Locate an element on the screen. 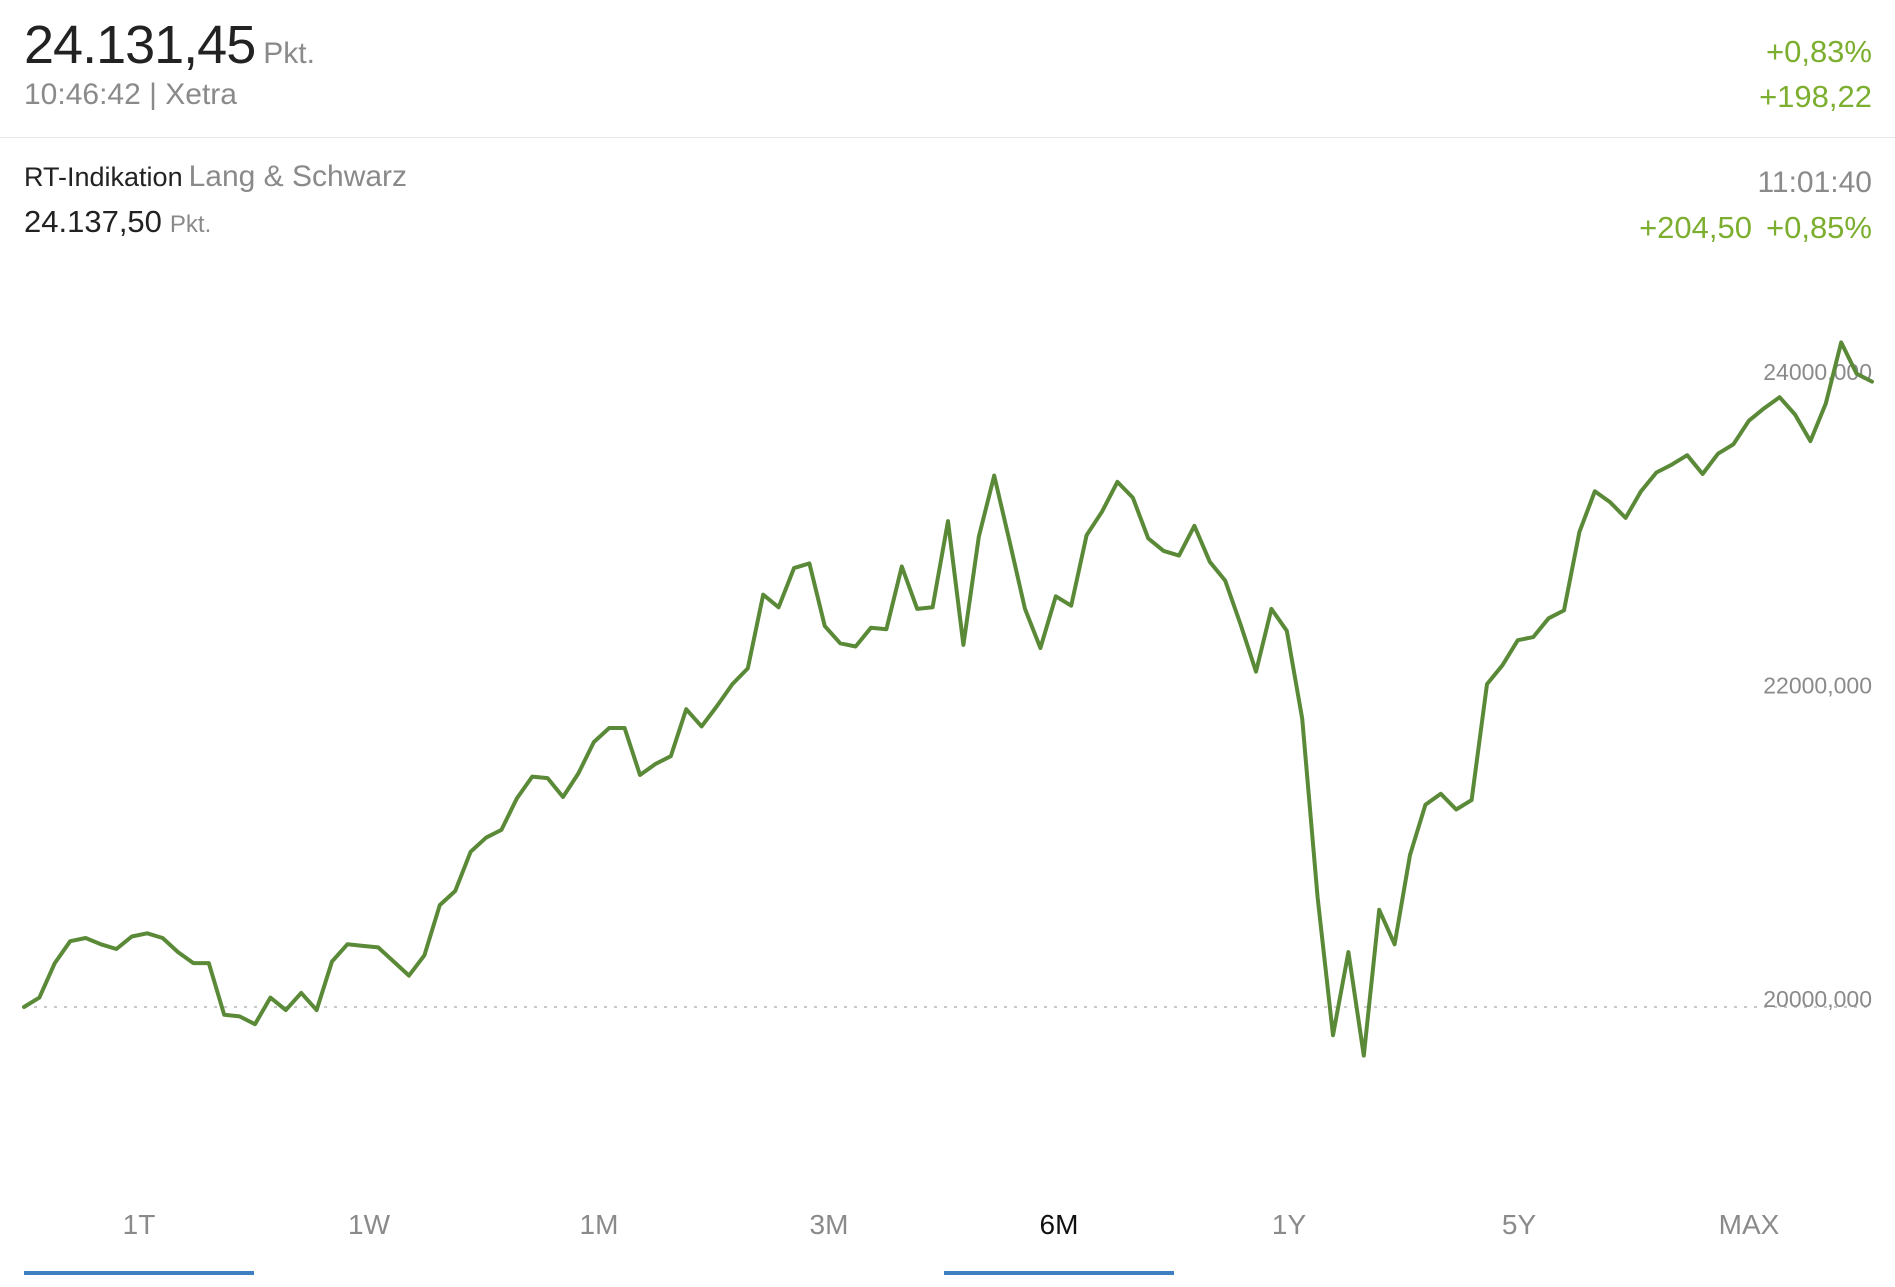  tab-5y: 5Y is located at coordinates (1519, 1235).